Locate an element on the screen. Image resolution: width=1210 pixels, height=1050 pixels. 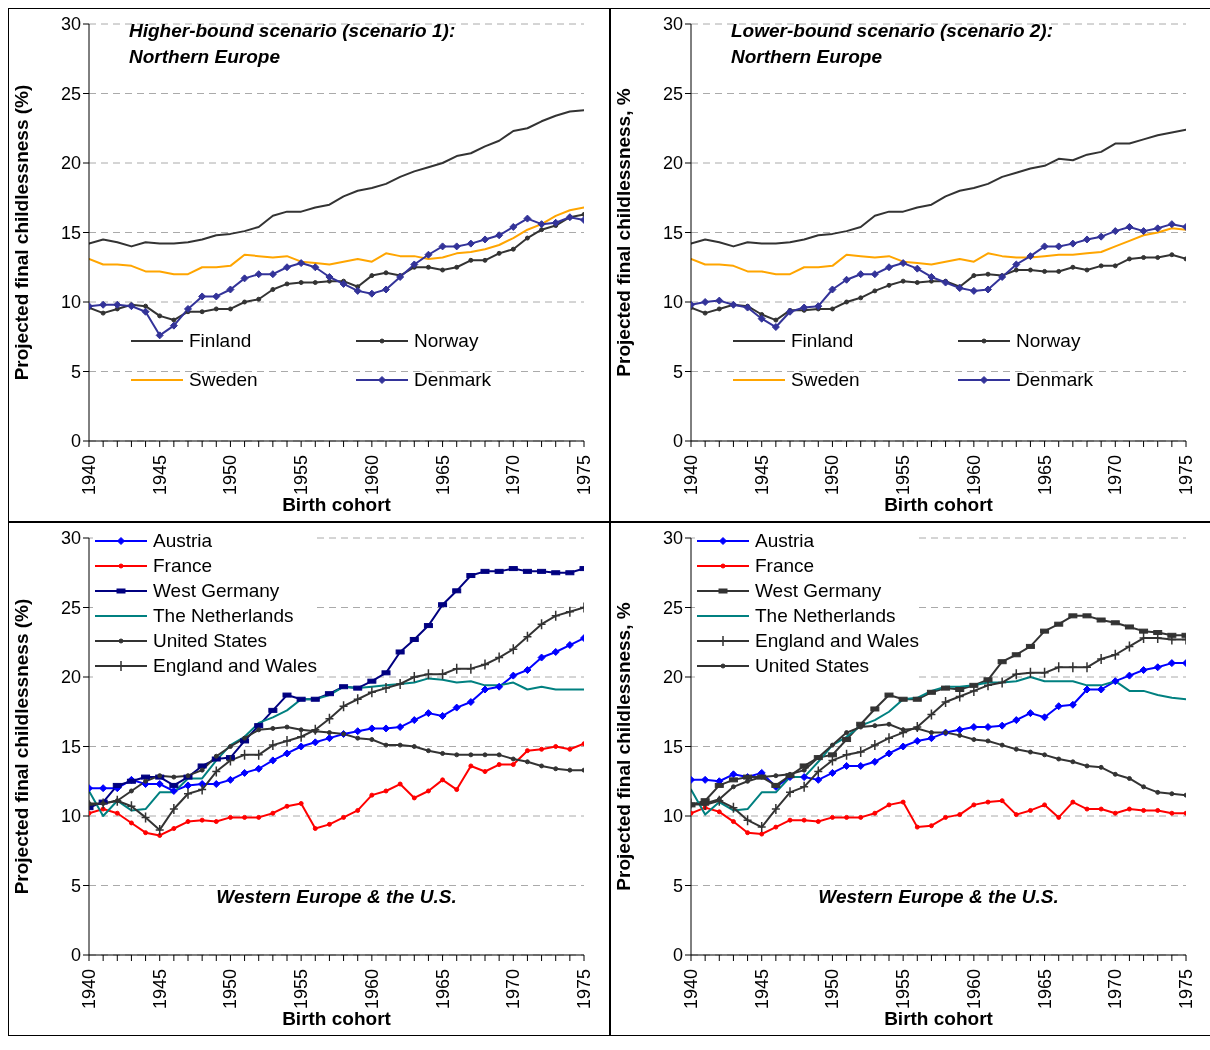
text: Lower-bound scenario (scenario 2): Northern Europe is located at coordinates (892, 44).